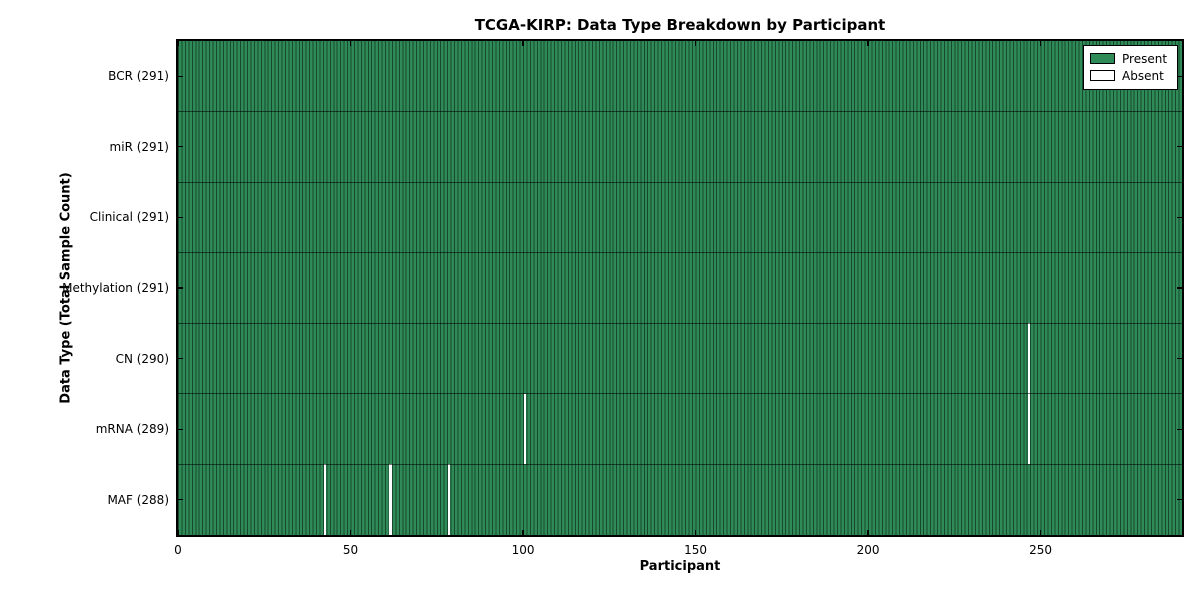 The height and width of the screenshot is (600, 1200). What do you see at coordinates (868, 550) in the screenshot?
I see `x-tick-label: 200` at bounding box center [868, 550].